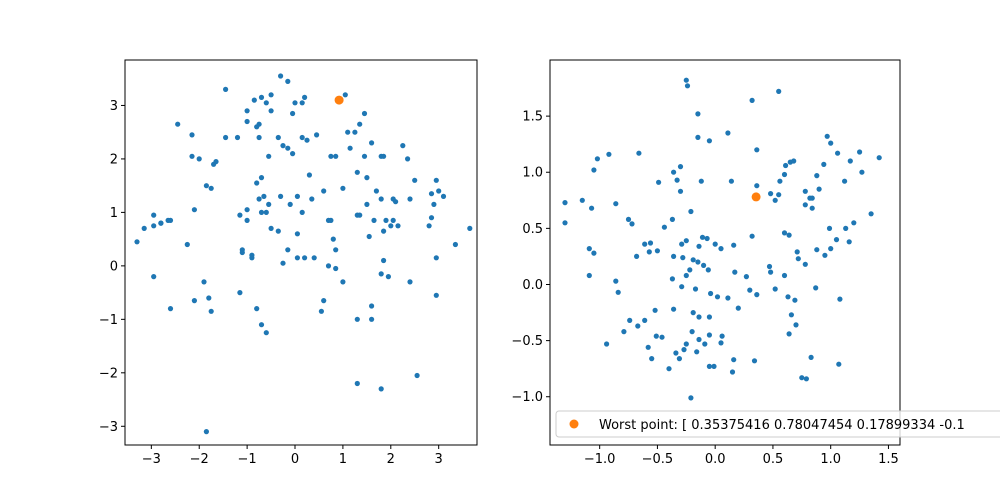 The width and height of the screenshot is (1000, 500). Describe the element at coordinates (391, 459) in the screenshot. I see `x-tick-label: 2` at that location.